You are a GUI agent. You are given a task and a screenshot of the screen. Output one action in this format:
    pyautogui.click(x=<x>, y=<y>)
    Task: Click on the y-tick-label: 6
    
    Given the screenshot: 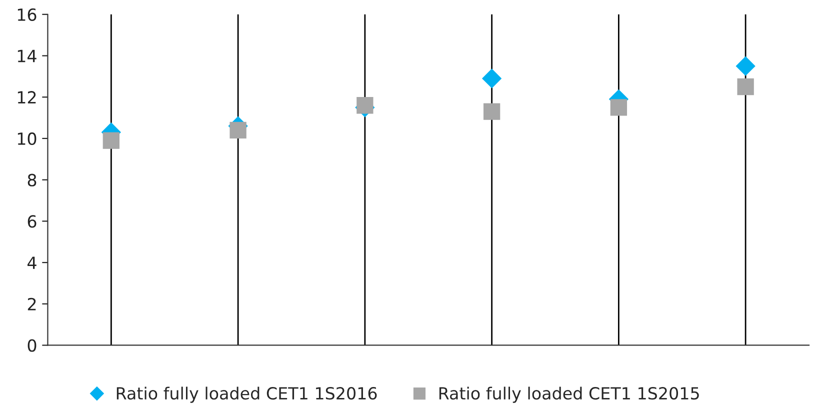 What is the action you would take?
    pyautogui.click(x=32, y=221)
    